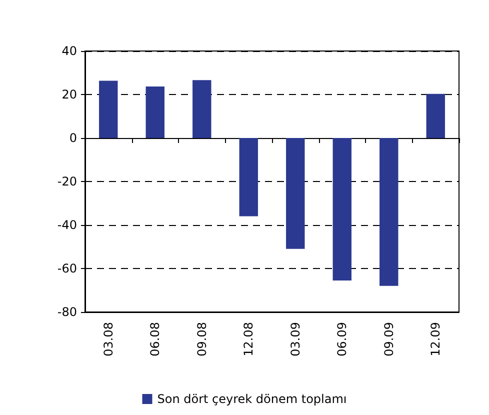  Describe the element at coordinates (108, 339) in the screenshot. I see `x-tick-label: 03.08` at that location.